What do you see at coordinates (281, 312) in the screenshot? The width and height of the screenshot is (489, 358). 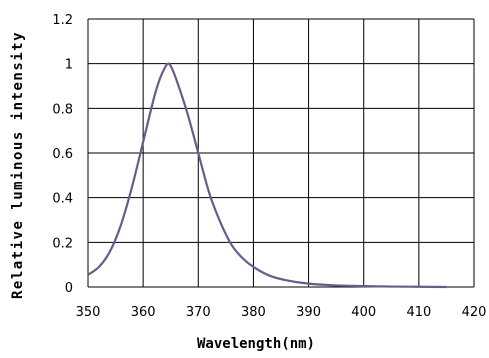 I see `x-tick-labels: 350 360 370 380 390 400 410 420` at bounding box center [281, 312].